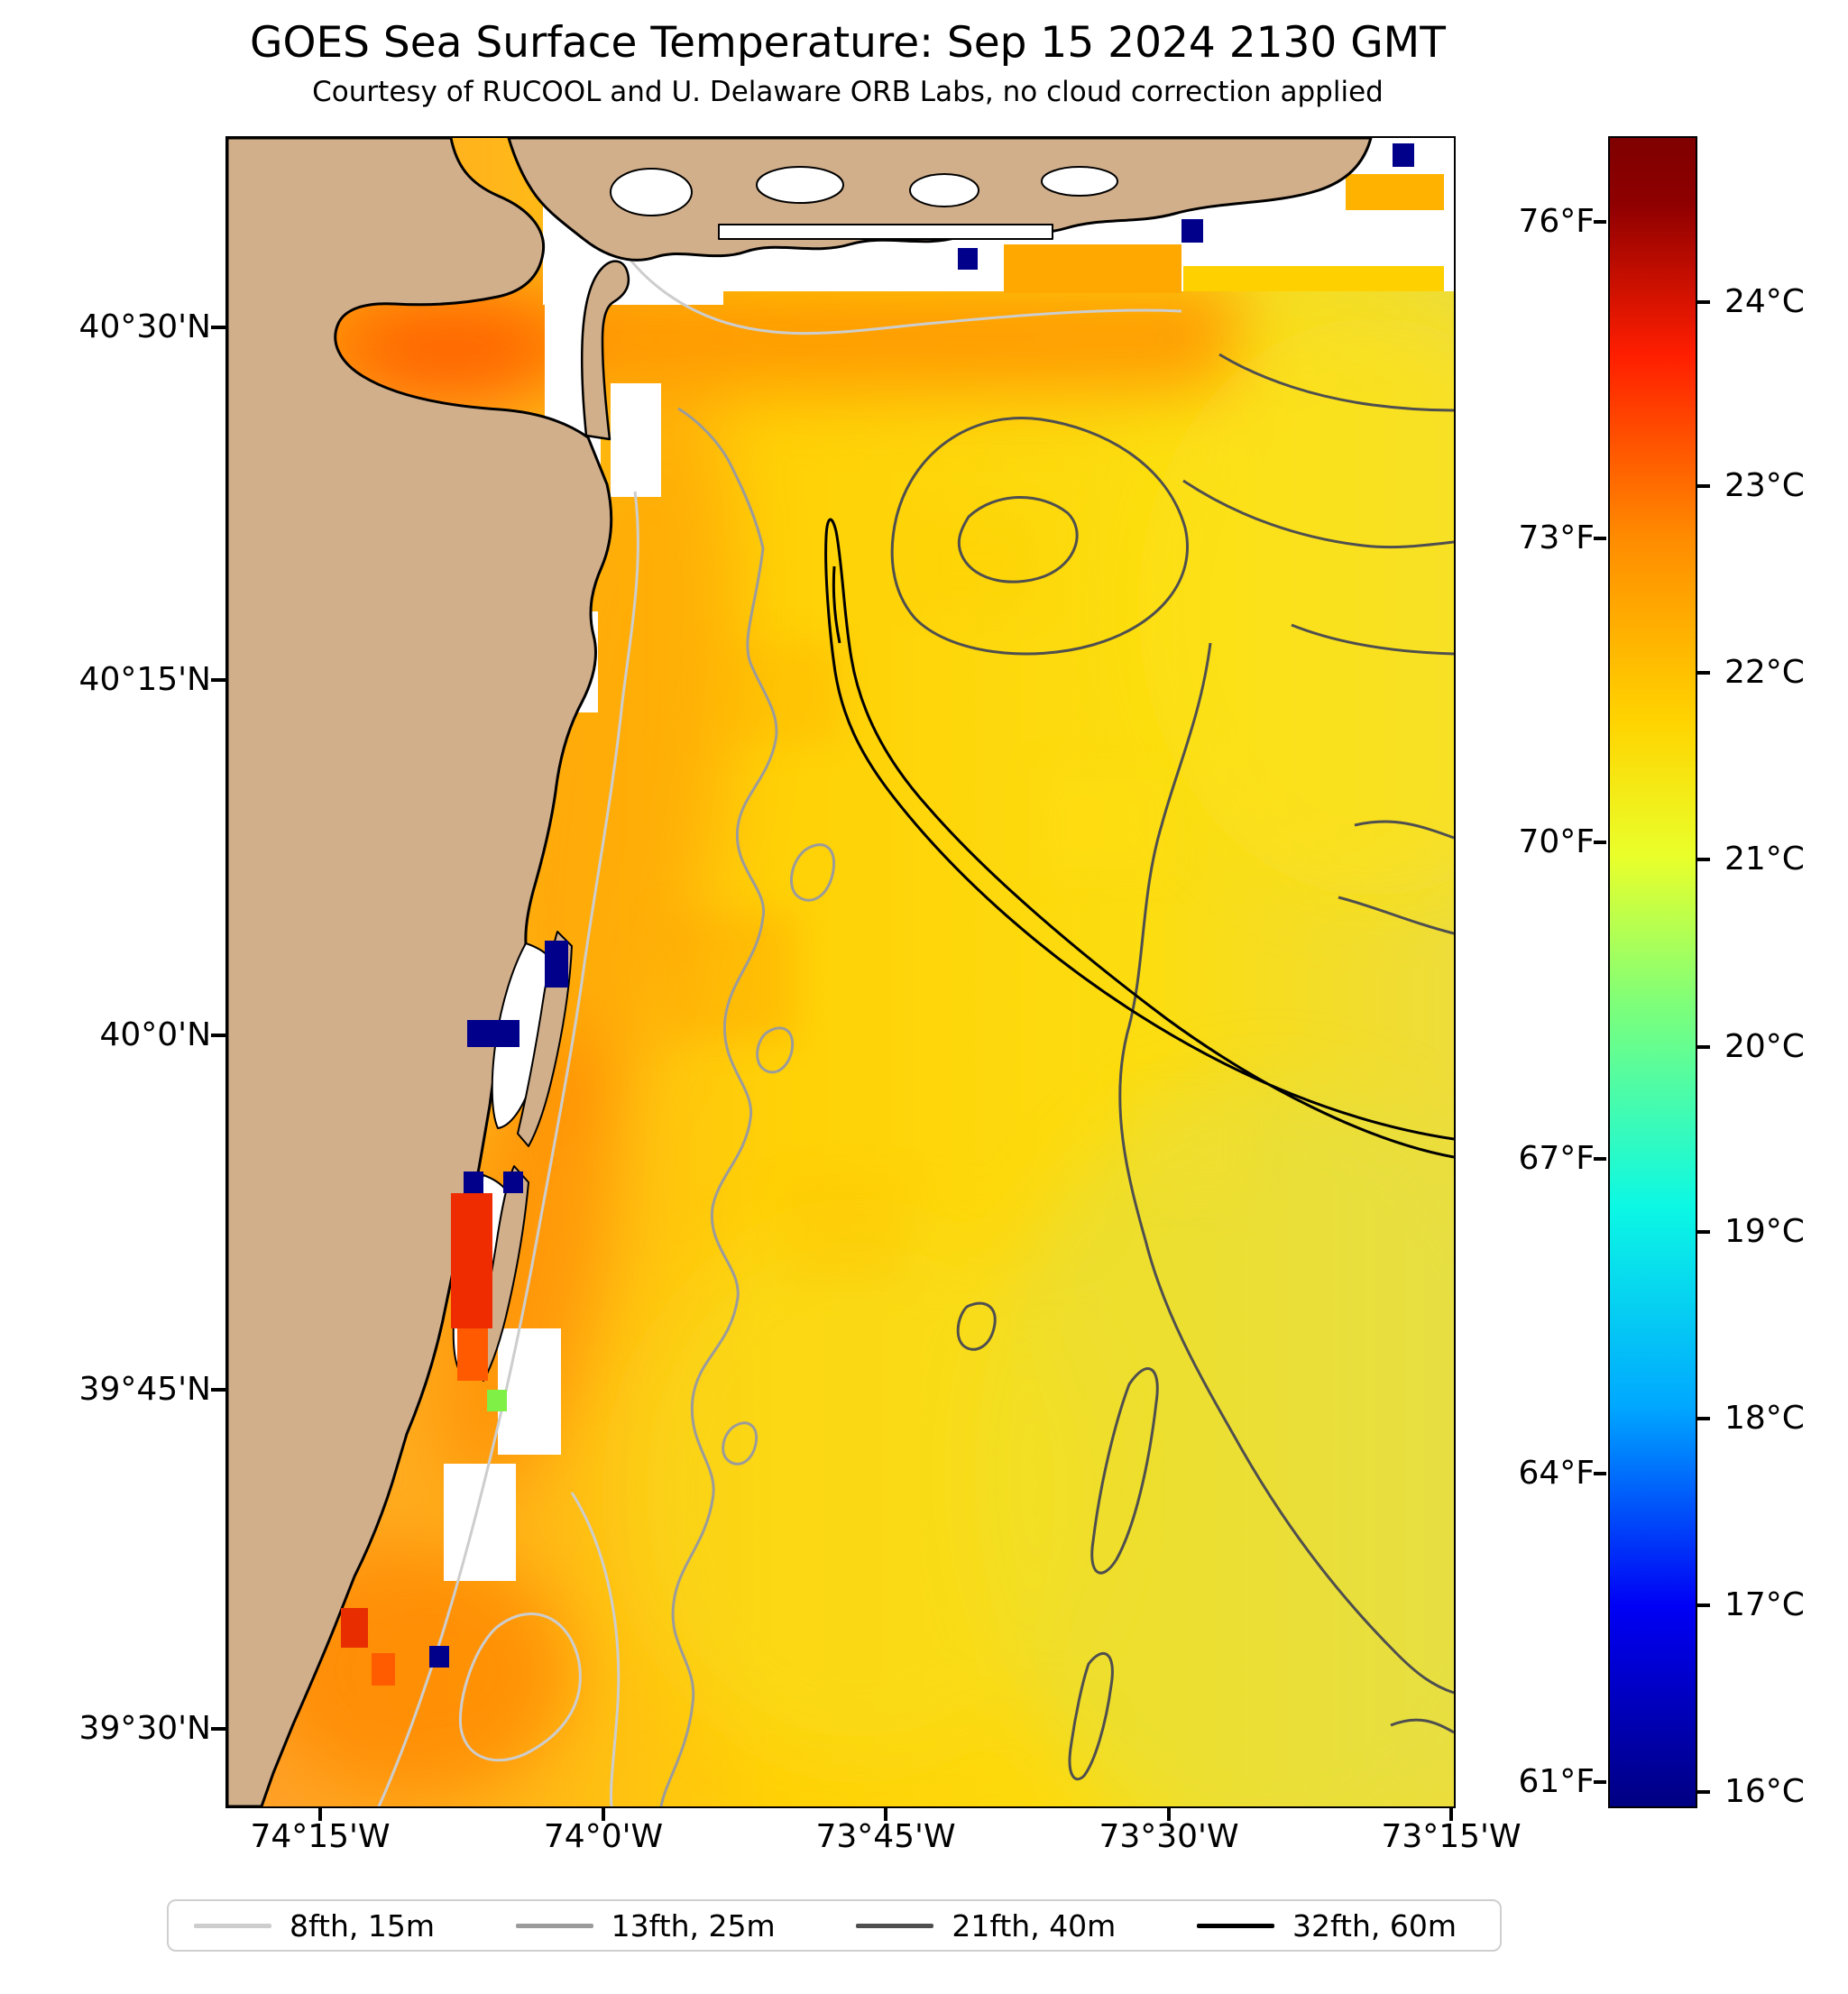 Image resolution: width=1848 pixels, height=1994 pixels. I want to click on contour-32fth-60m-hudson-shelf-valley, so click(1139, 838).